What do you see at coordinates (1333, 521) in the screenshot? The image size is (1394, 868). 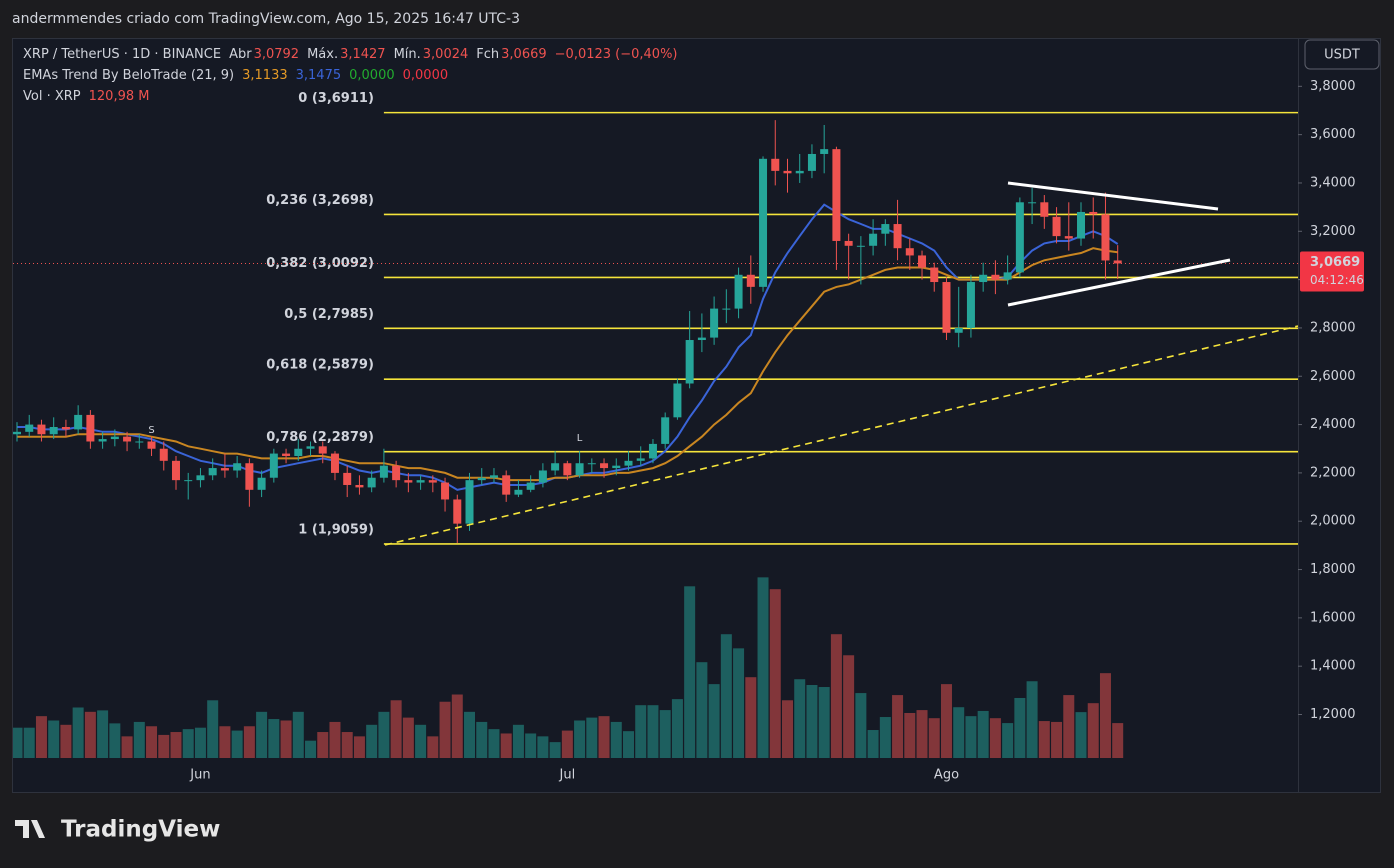 I see `y-tick-label: 2,0000` at bounding box center [1333, 521].